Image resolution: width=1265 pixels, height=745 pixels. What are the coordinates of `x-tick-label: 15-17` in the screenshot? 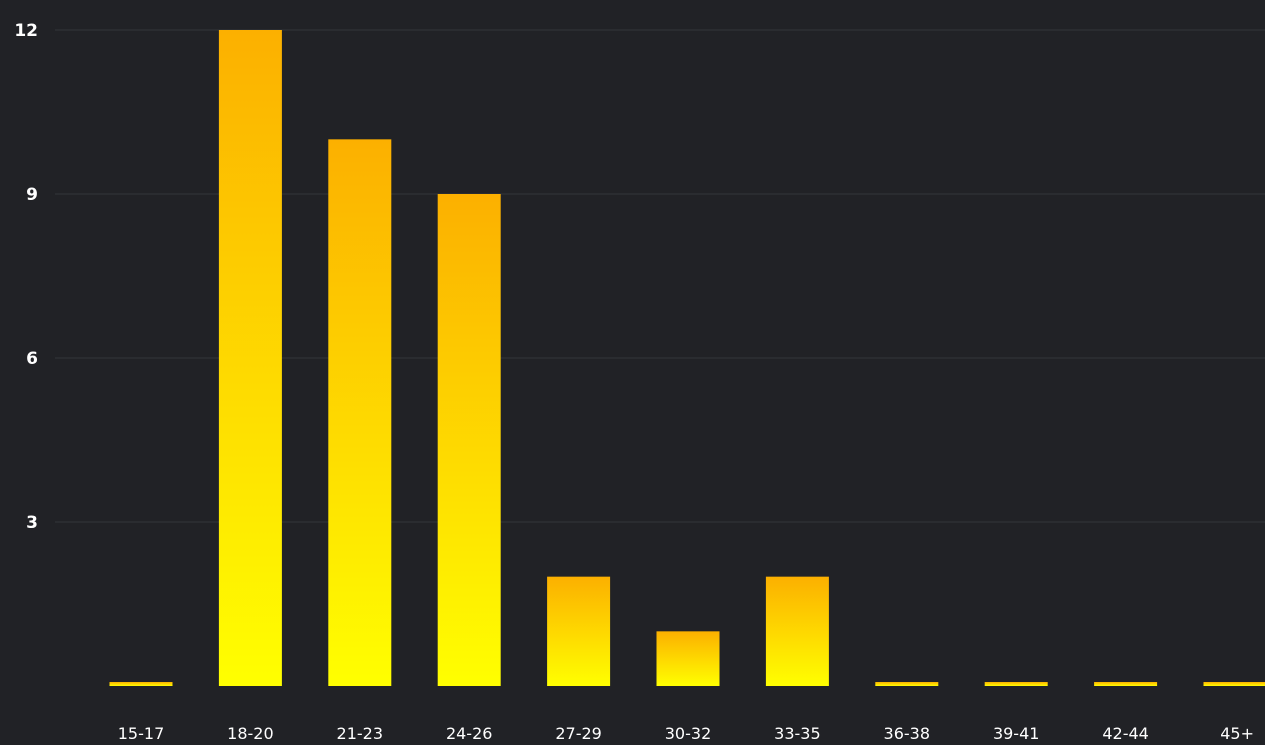 It's located at (141, 733).